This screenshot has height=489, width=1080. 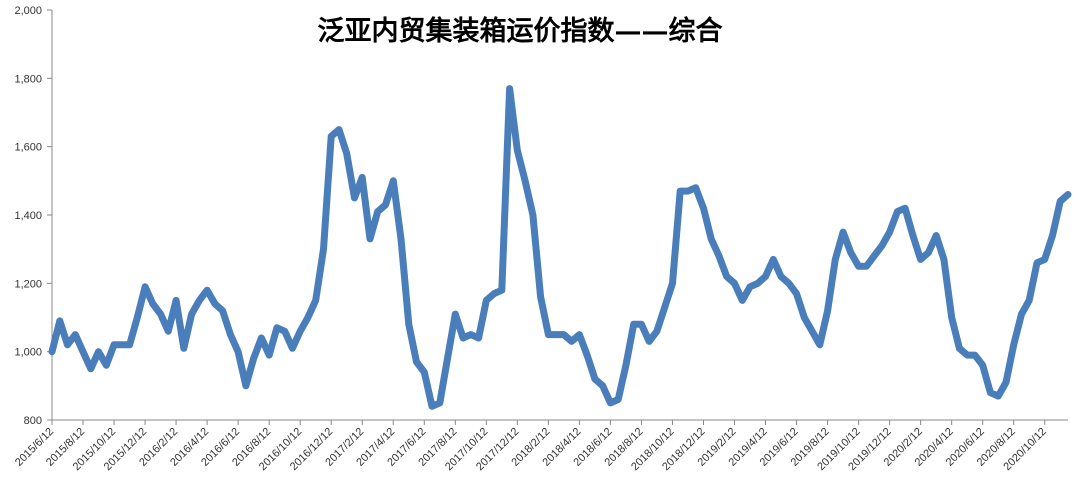 I want to click on y-tick-label: 1,000, so click(x=28, y=353).